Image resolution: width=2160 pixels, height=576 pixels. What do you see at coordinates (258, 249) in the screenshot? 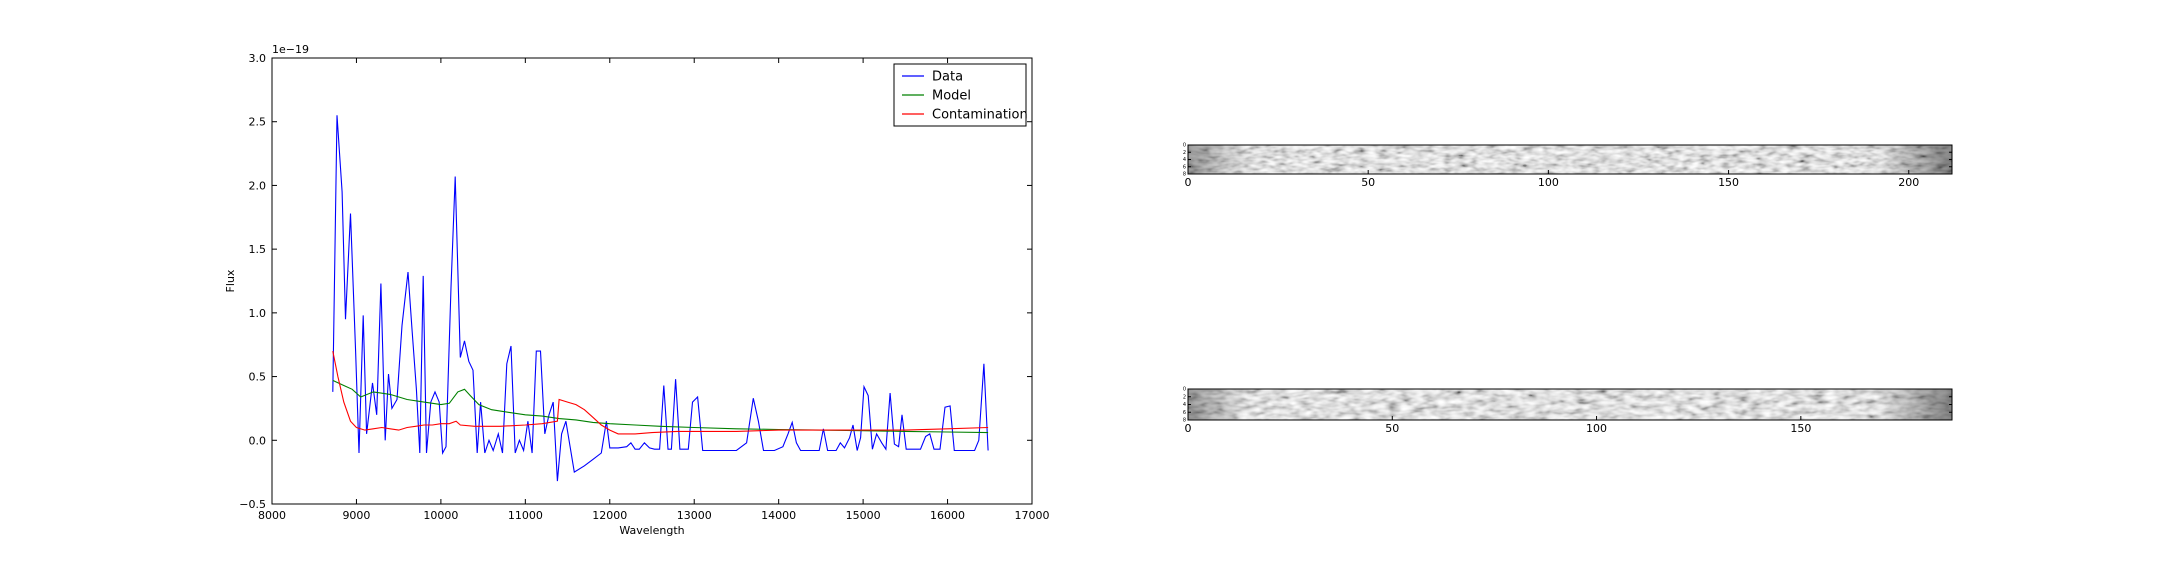
I see `y-tick-label: 1.5` at bounding box center [258, 249].